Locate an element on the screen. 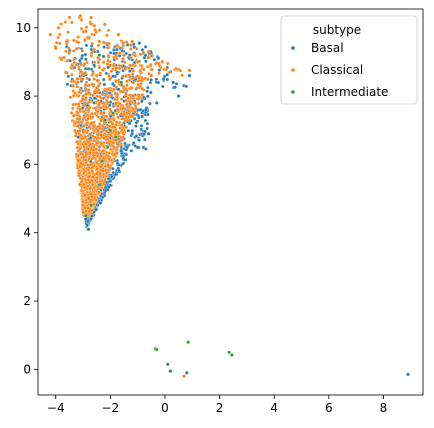 This screenshot has height=428, width=434. y-tick-label: 8 is located at coordinates (27, 96).